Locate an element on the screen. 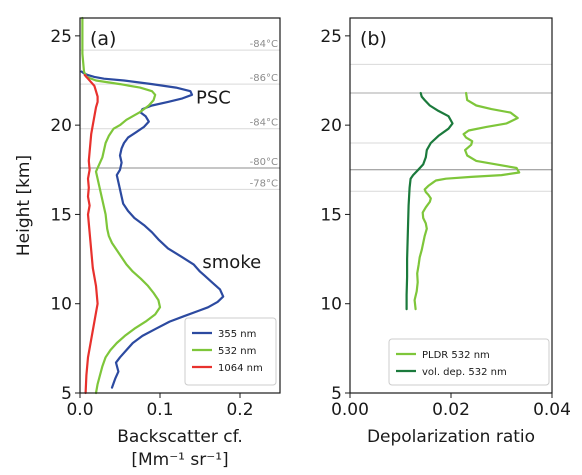 This screenshot has width=582, height=475. annotation-smoke: smoke is located at coordinates (231, 262).